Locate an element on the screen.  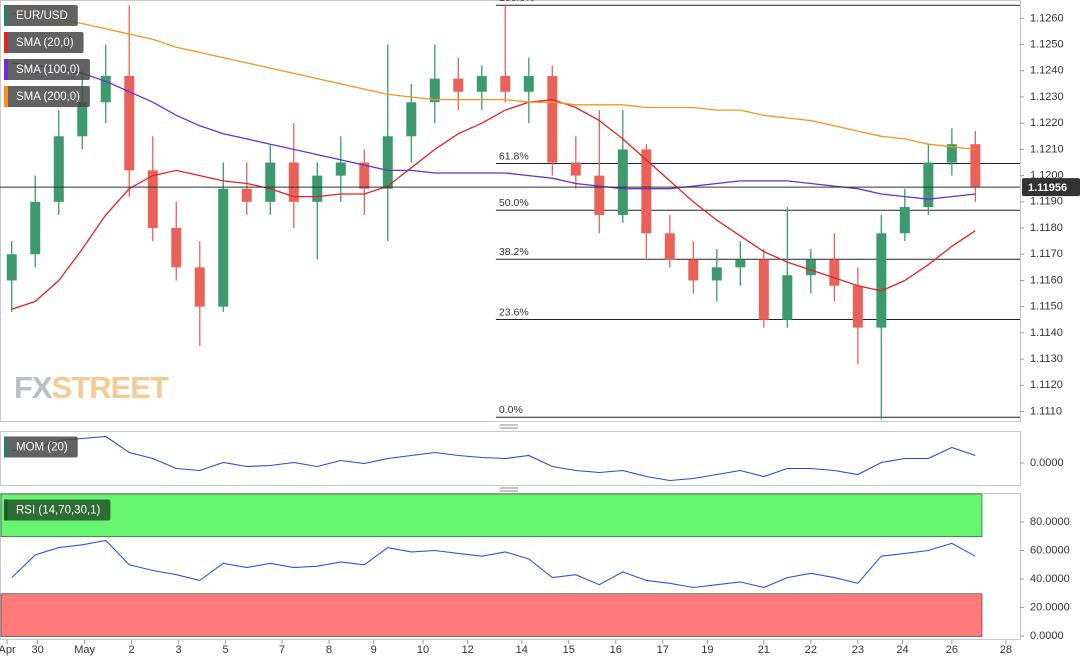
x-tick-label: 12 is located at coordinates (468, 650).